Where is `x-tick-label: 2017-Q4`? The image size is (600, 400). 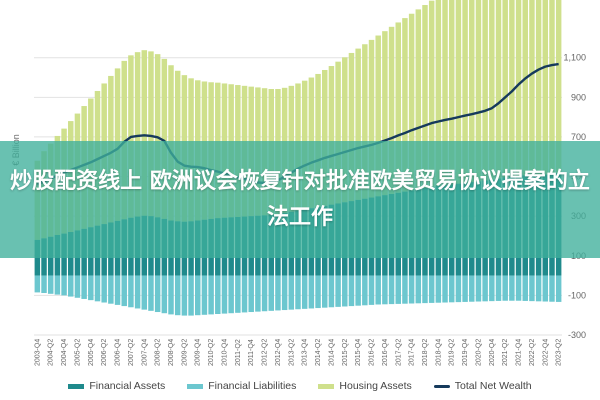
x-tick-label: 2017-Q4 is located at coordinates (412, 352).